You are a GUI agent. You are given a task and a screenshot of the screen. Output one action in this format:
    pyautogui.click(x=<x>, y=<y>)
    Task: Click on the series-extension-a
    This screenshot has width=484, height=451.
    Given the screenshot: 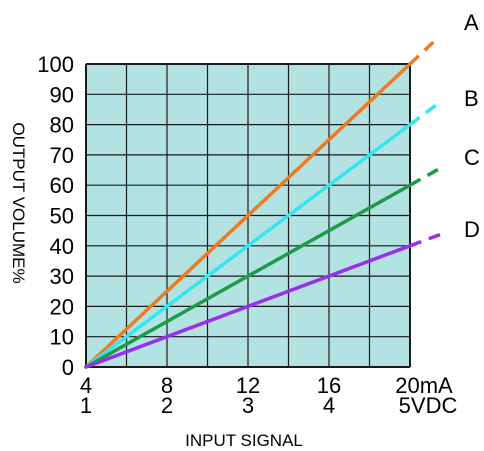 What is the action you would take?
    pyautogui.click(x=423, y=52)
    